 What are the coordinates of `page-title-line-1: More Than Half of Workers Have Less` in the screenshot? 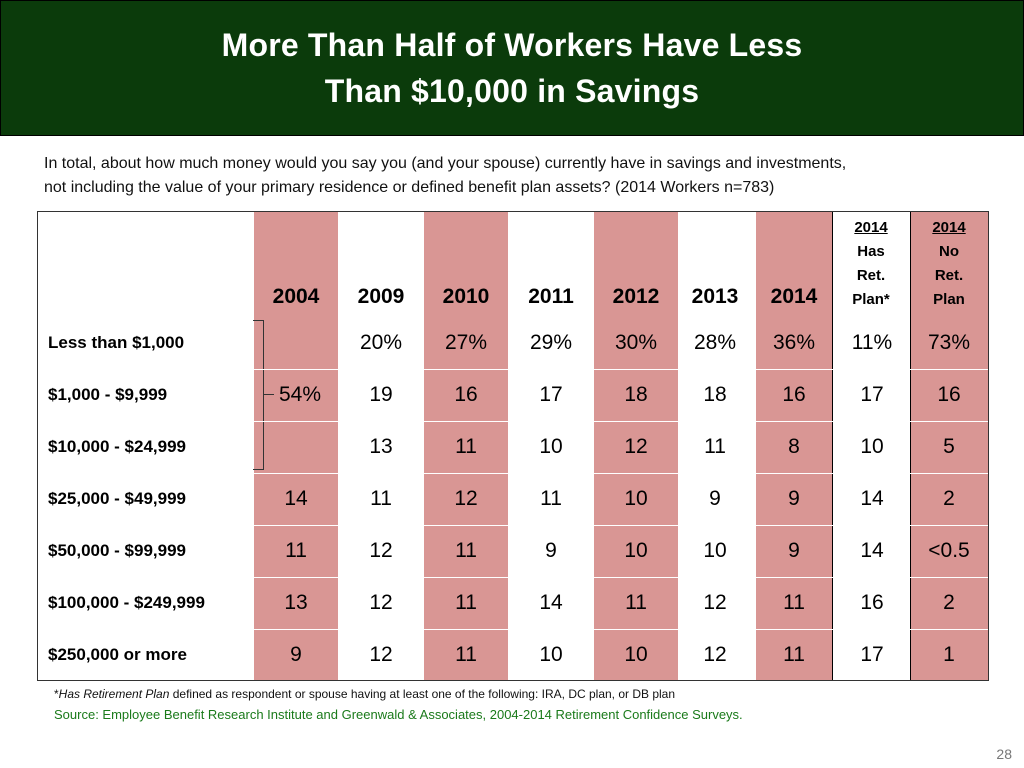 It's located at (512, 45).